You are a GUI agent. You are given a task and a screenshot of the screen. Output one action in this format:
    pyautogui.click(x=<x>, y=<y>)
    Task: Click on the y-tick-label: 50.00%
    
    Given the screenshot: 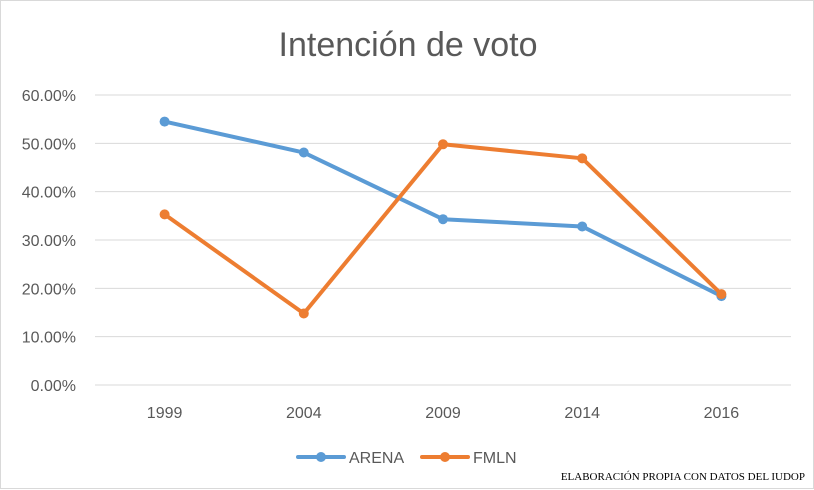 What is the action you would take?
    pyautogui.click(x=49, y=144)
    